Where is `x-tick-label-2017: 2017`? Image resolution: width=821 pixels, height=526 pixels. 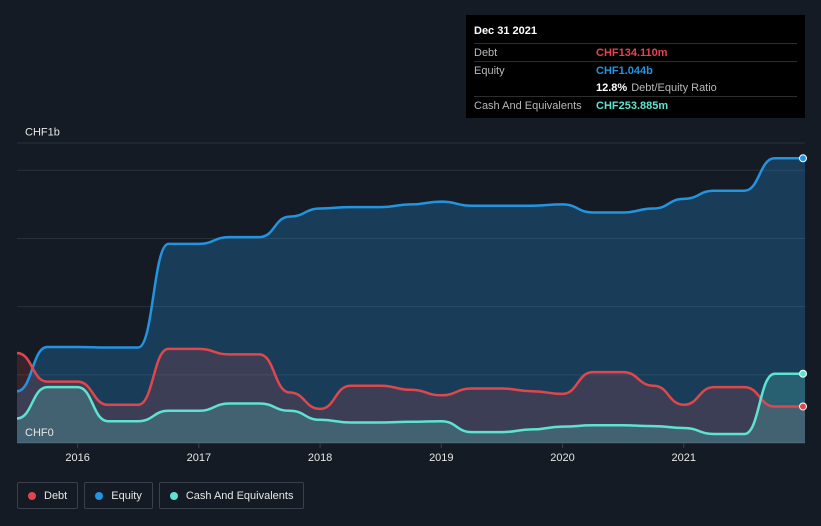 x-tick-label-2017: 2017 is located at coordinates (199, 458).